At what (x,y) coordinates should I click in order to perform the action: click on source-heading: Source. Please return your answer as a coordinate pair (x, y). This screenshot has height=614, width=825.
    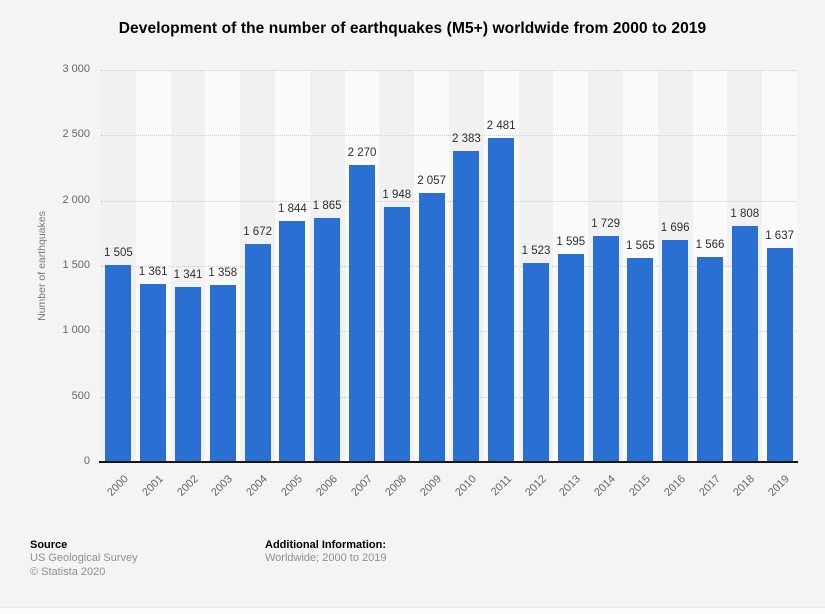
    Looking at the image, I should click on (49, 545).